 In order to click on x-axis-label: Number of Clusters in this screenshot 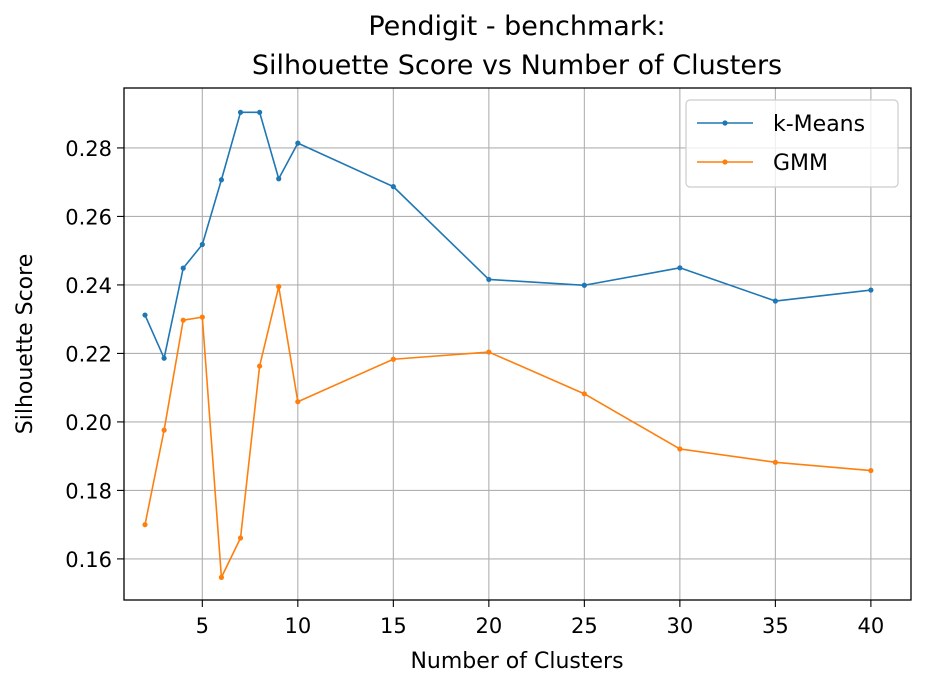, I will do `click(516, 661)`.